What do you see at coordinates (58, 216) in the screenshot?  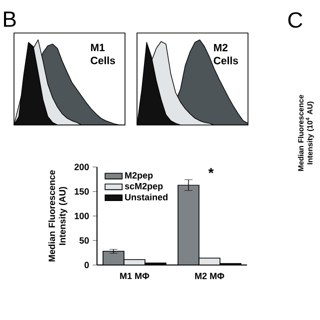 I see `y-axis-title: Median Fluorescence Intensity (AU)` at bounding box center [58, 216].